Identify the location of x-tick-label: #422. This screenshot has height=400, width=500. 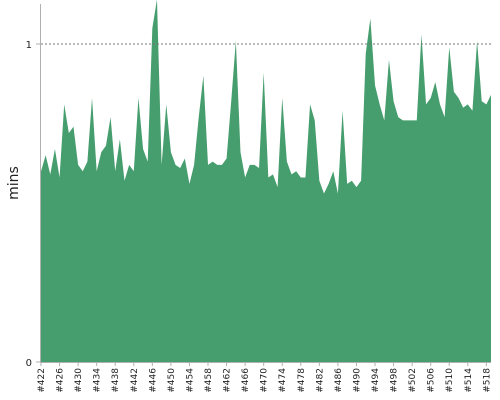
(42, 380).